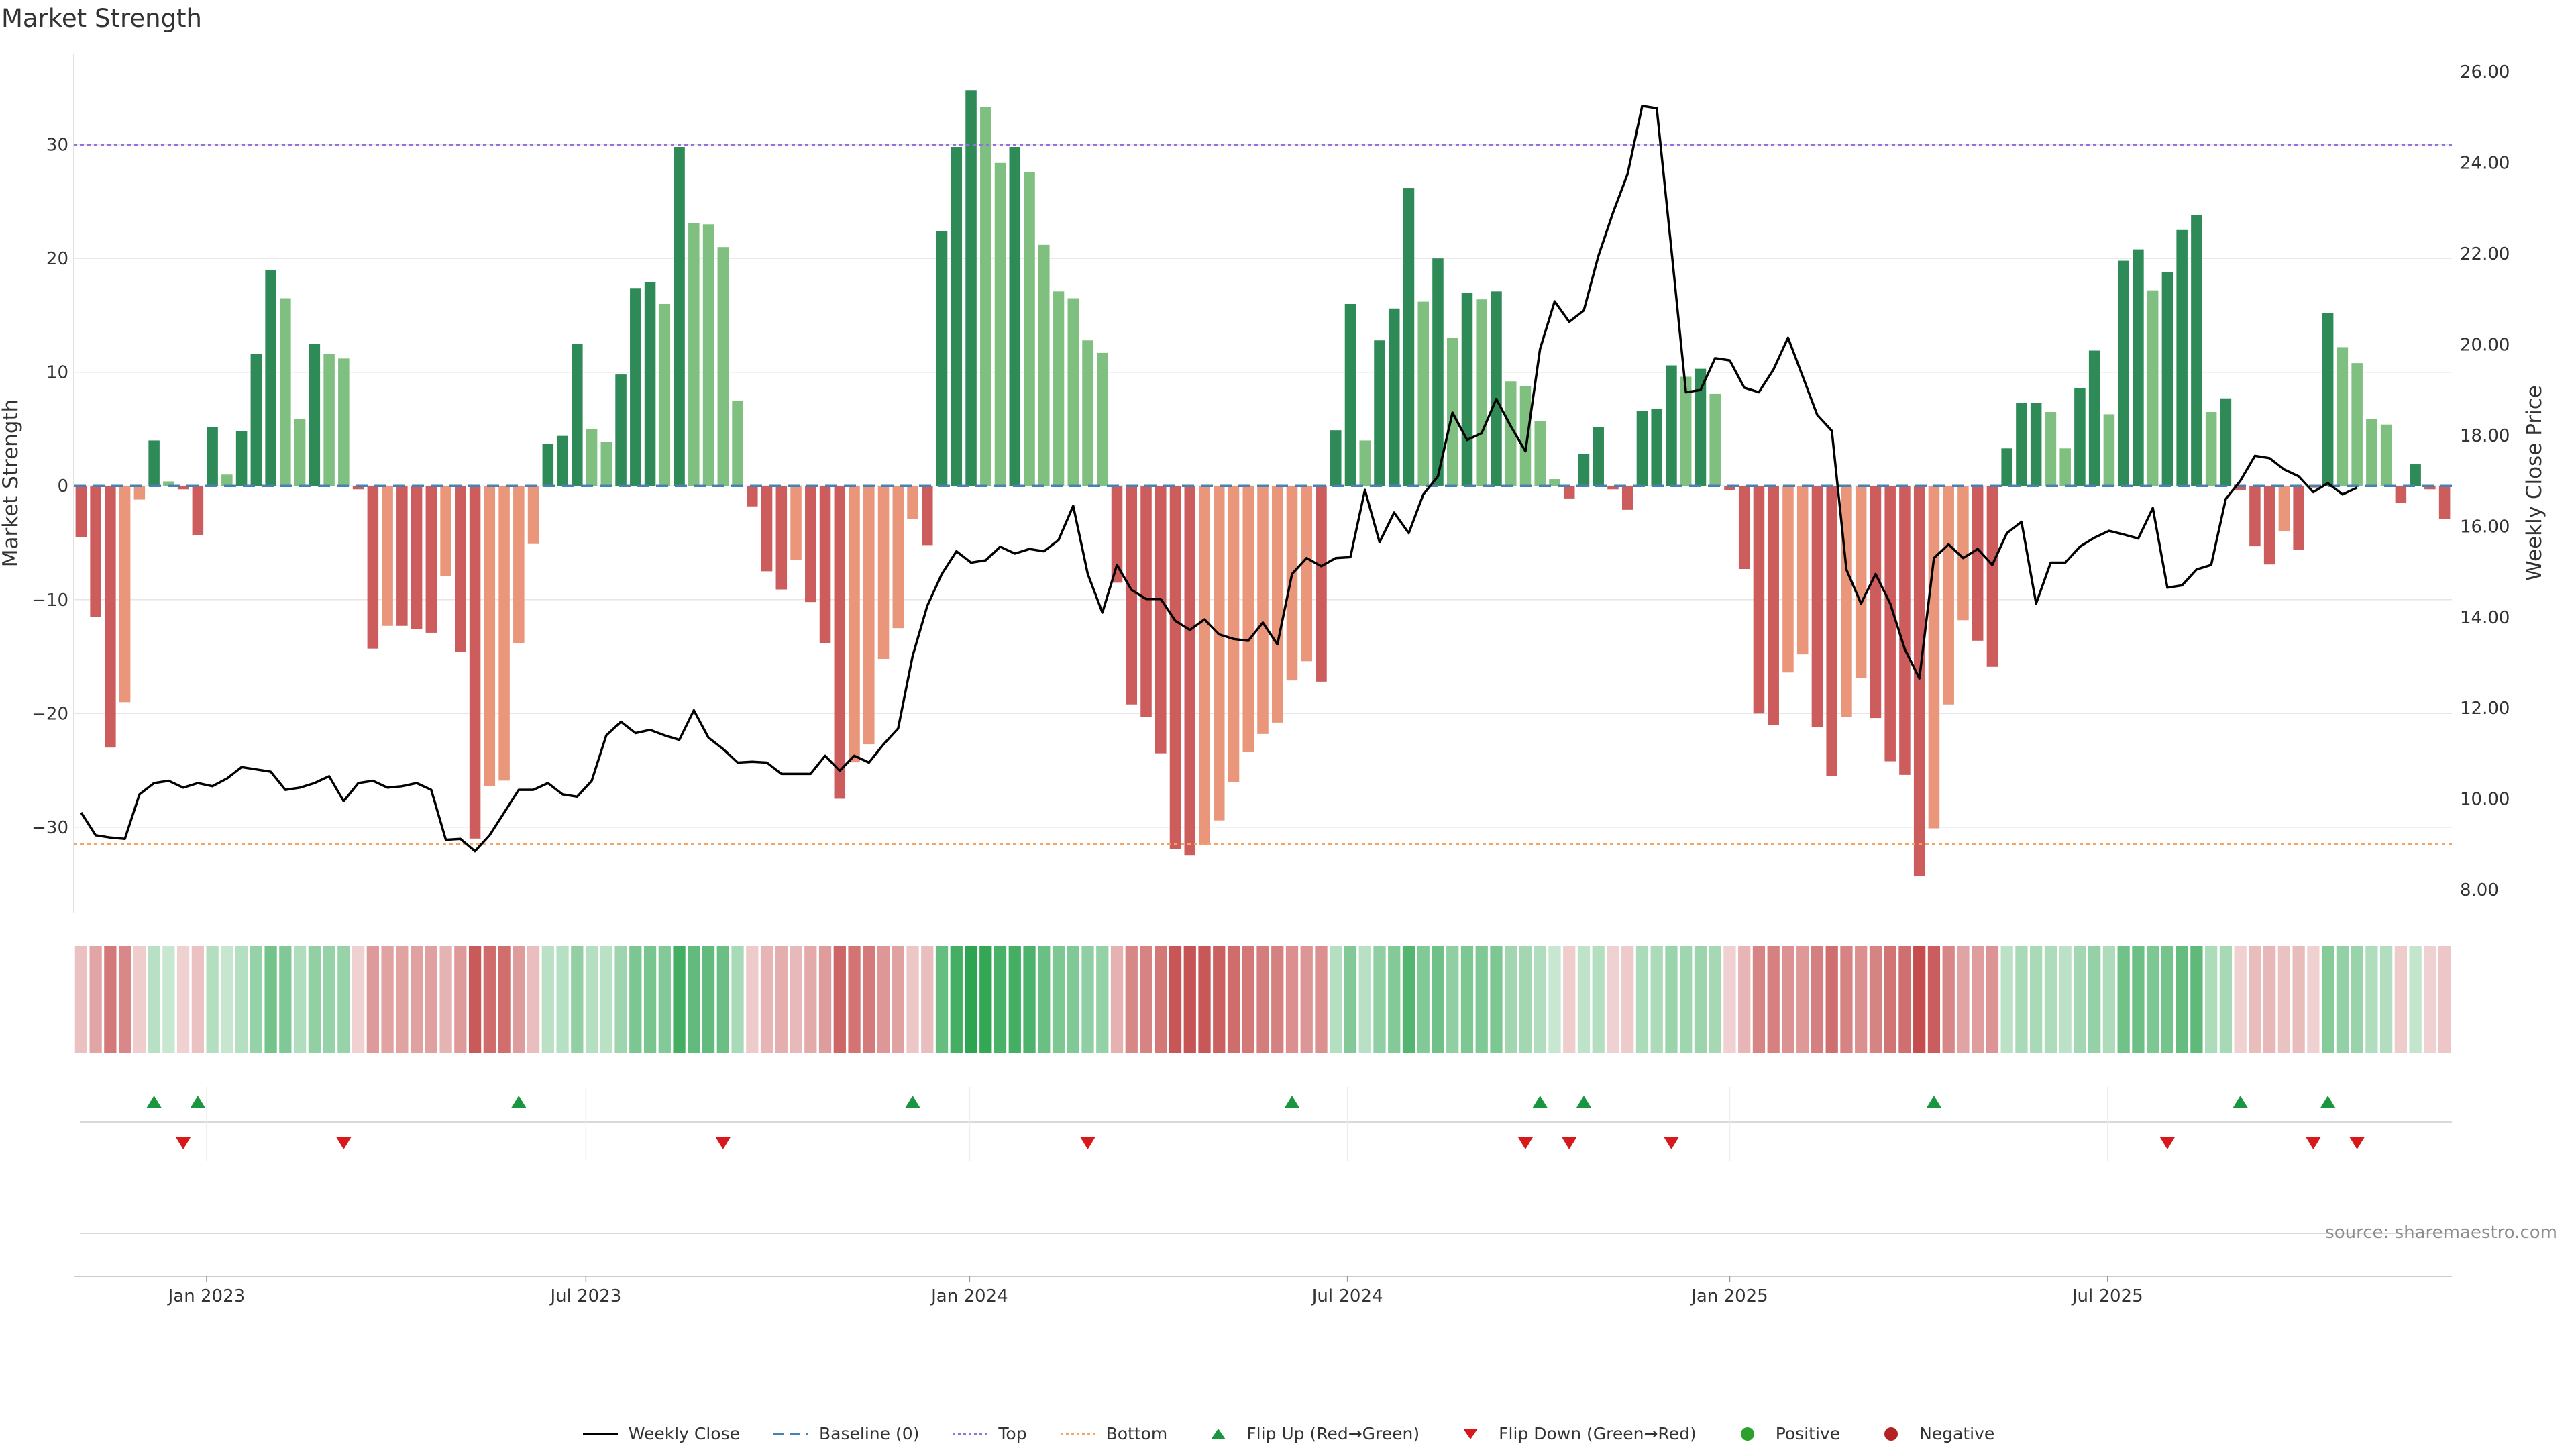  What do you see at coordinates (2479, 890) in the screenshot?
I see `y2-tick-label: 8.00` at bounding box center [2479, 890].